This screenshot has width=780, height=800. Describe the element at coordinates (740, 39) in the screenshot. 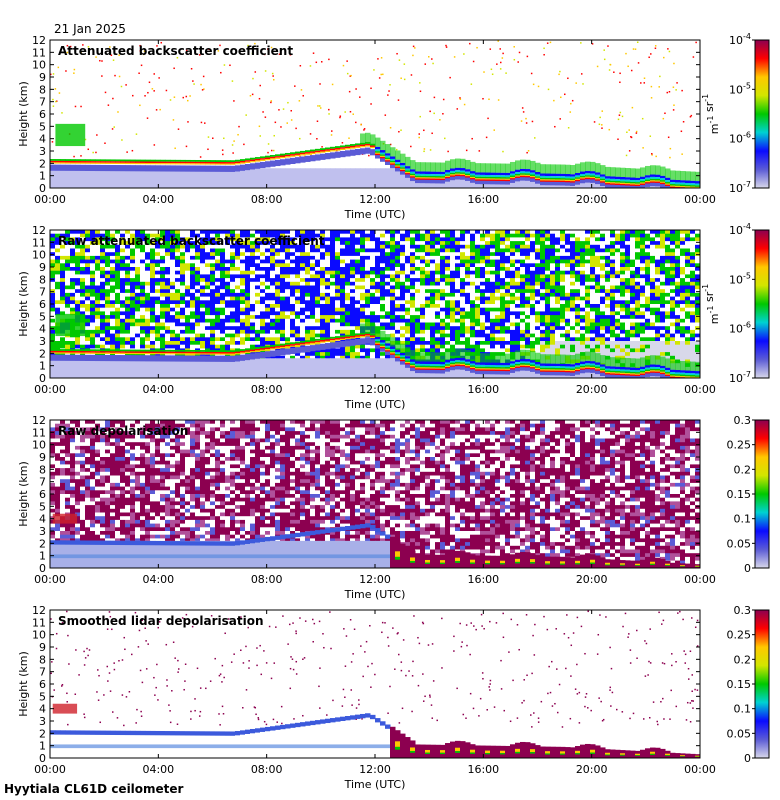

I see `colorbar-tick-label: 10⁻⁴` at that location.